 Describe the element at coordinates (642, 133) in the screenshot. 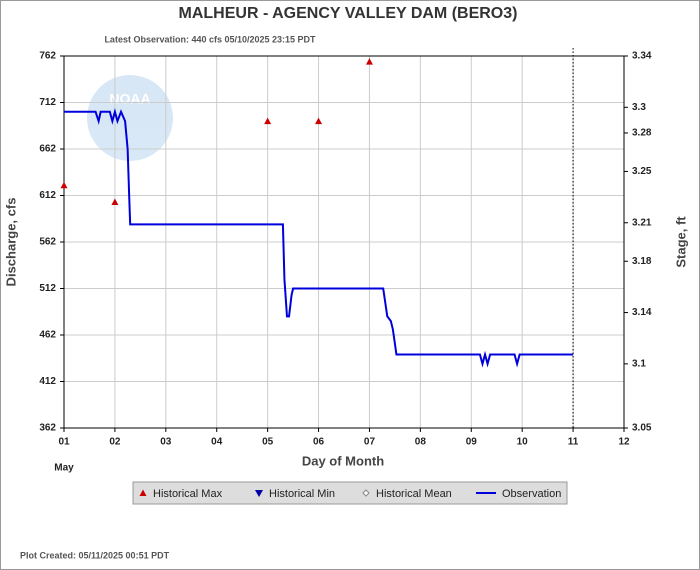

I see `y2-tick-label: 3.28` at that location.